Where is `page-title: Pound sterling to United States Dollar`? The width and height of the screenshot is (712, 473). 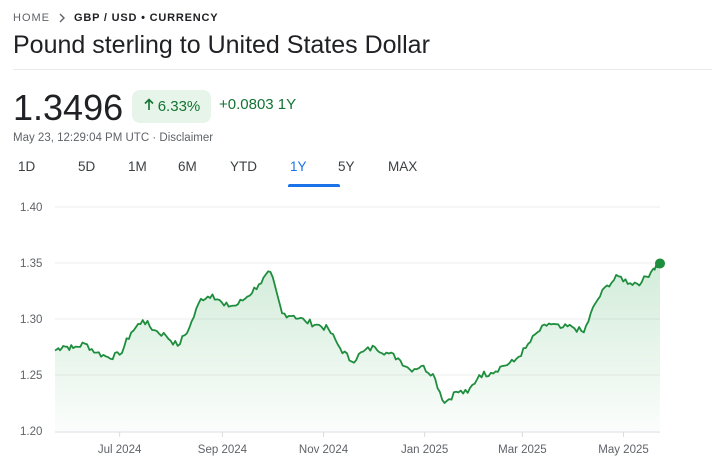
page-title: Pound sterling to United States Dollar is located at coordinates (221, 45).